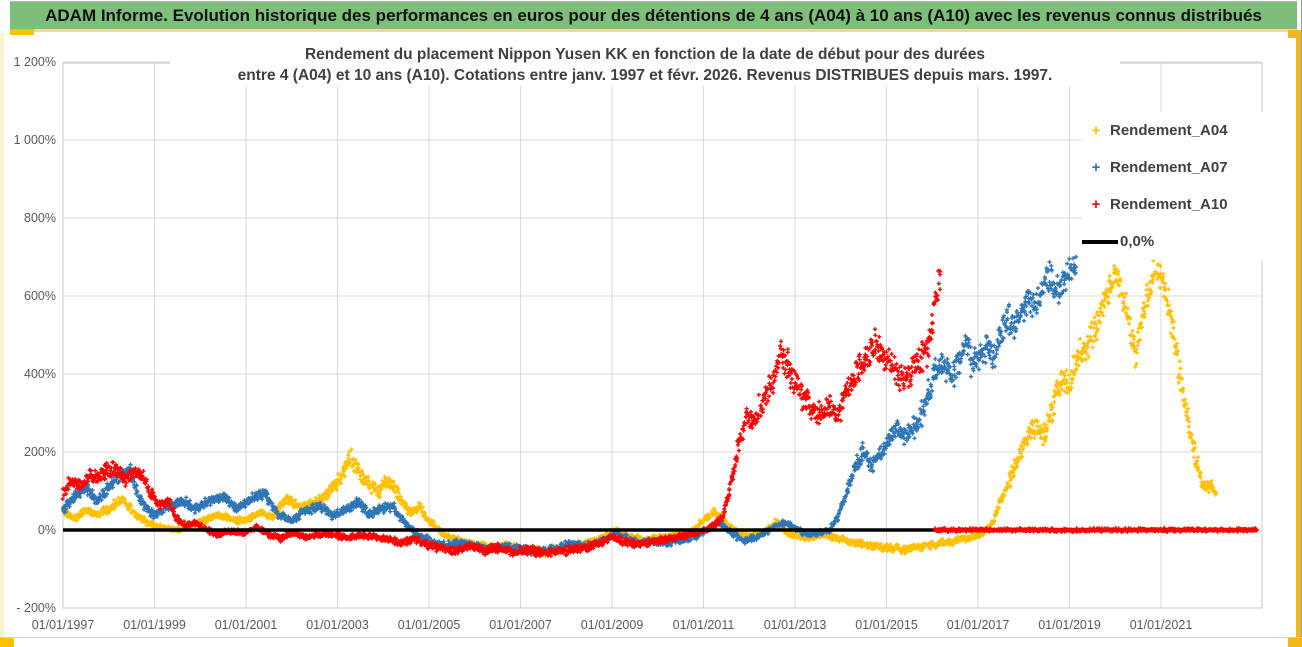  I want to click on legend-item-rendement-a10: + Rendement_A10, so click(1175, 204).